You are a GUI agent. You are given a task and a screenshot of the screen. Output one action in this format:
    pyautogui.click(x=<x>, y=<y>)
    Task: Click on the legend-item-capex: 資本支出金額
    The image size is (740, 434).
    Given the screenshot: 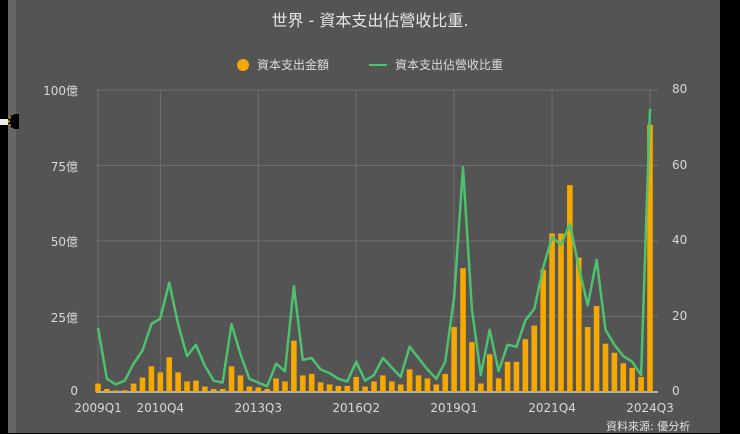 What is the action you would take?
    pyautogui.click(x=282, y=64)
    